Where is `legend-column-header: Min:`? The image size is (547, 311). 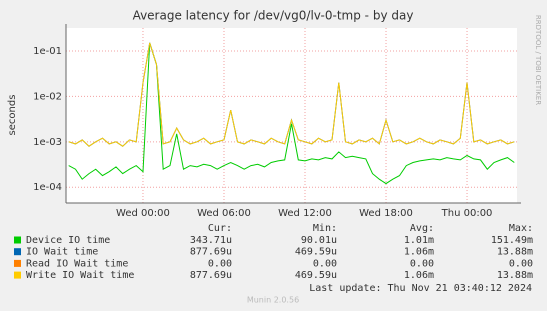 legend-column-header: Min: is located at coordinates (325, 228).